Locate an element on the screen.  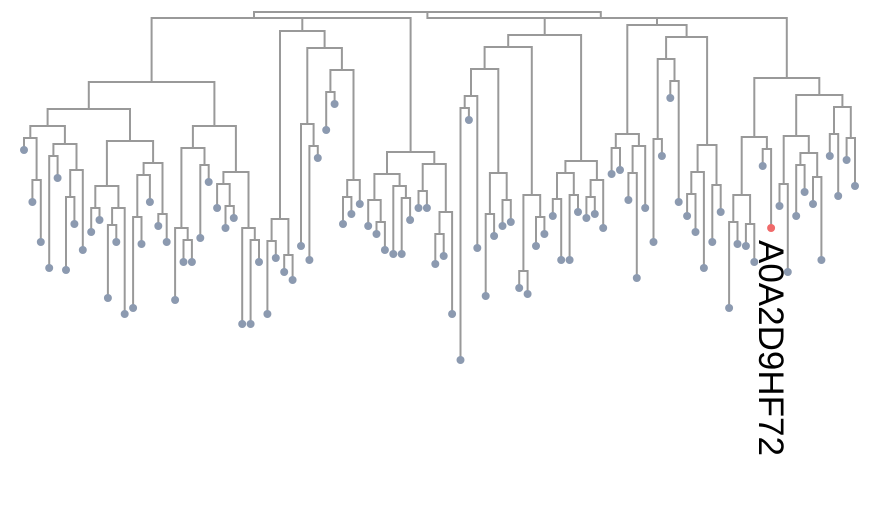
highlighted-leaf-node is located at coordinates (771, 228).